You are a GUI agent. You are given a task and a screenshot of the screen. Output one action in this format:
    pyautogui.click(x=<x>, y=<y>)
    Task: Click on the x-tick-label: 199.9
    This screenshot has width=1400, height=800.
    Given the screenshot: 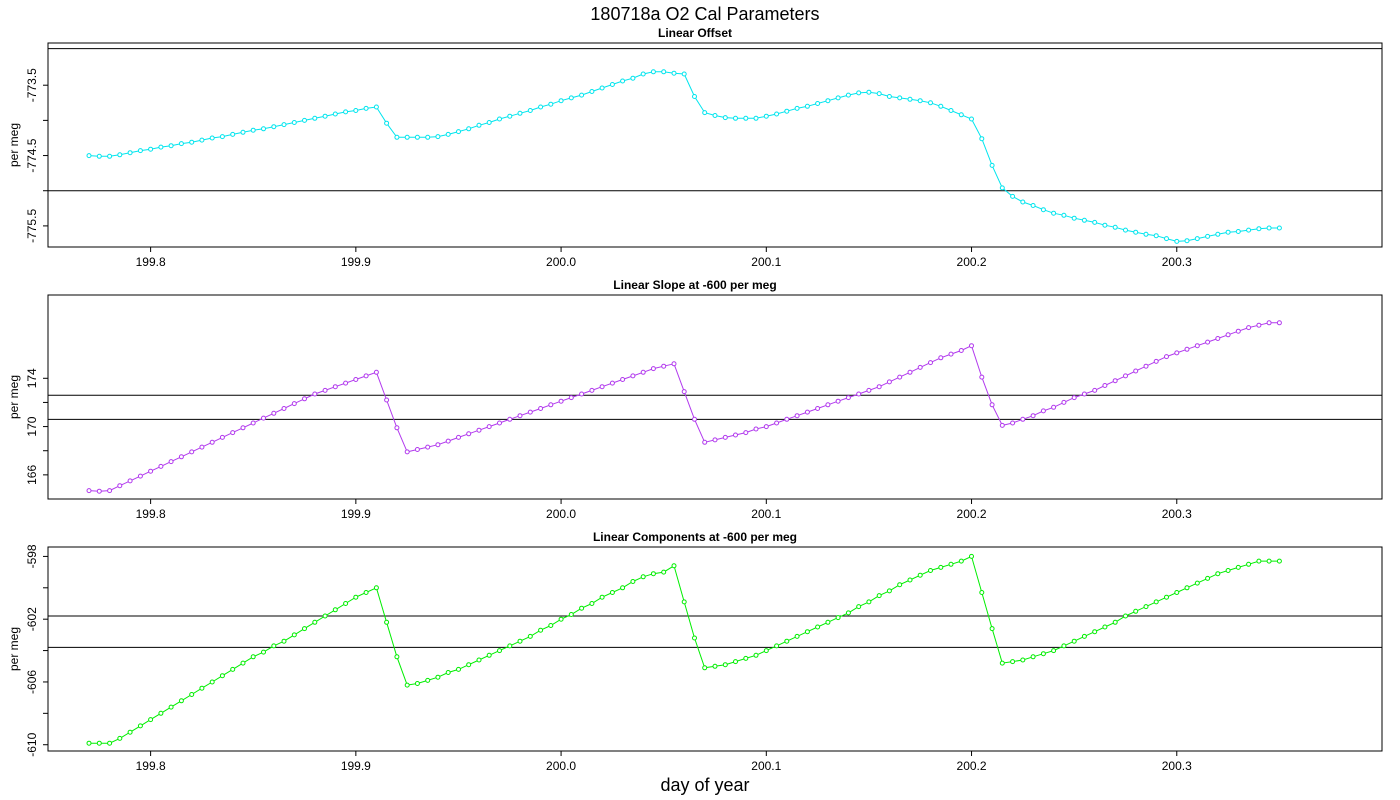 What is the action you would take?
    pyautogui.click(x=356, y=262)
    